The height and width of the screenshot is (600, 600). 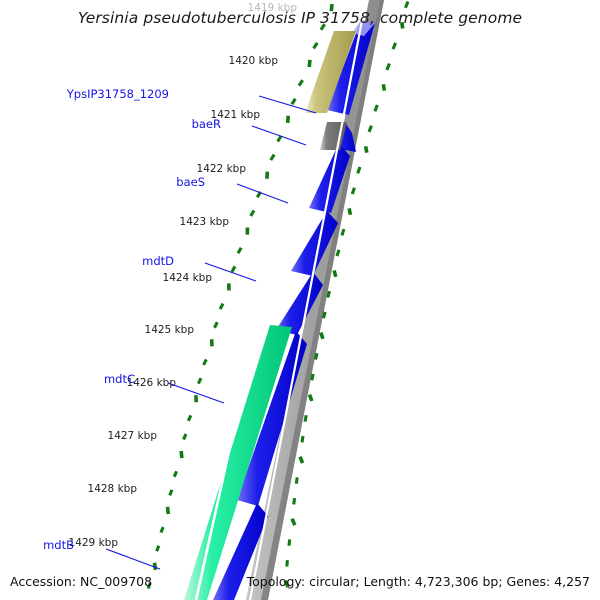 What do you see at coordinates (170, 330) in the screenshot?
I see `ruler-tick-label: 1425 kbp` at bounding box center [170, 330].